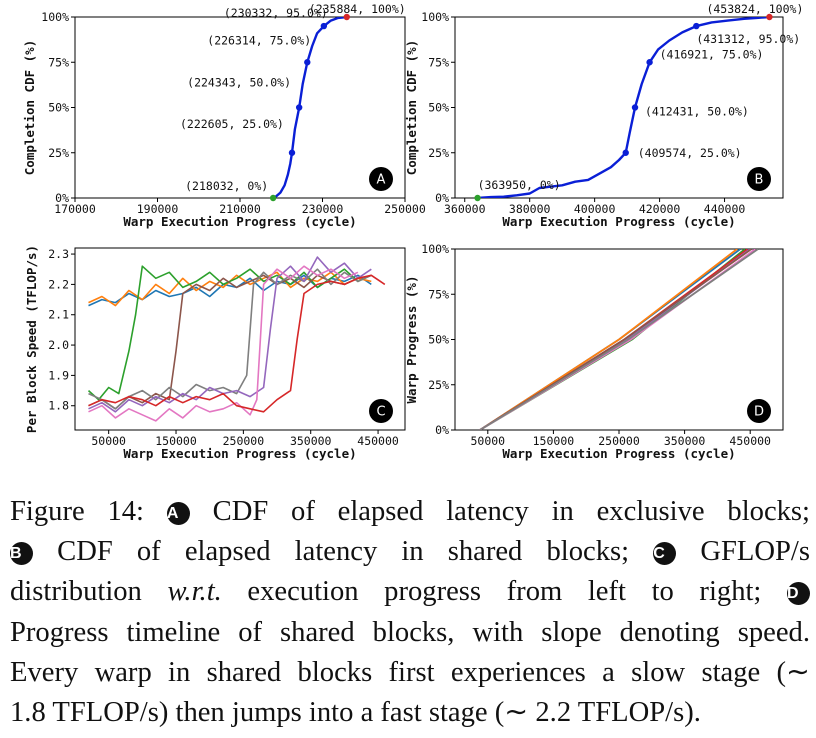 This screenshot has height=738, width=816. Describe the element at coordinates (178, 513) in the screenshot. I see `caption-badge-a: A` at that location.